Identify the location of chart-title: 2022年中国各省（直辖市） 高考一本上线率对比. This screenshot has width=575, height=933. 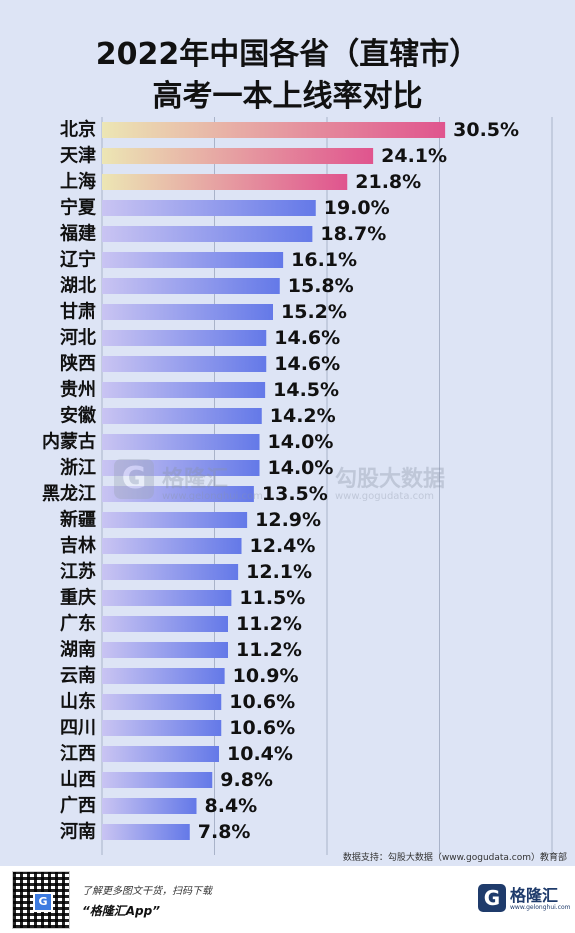
(287, 76).